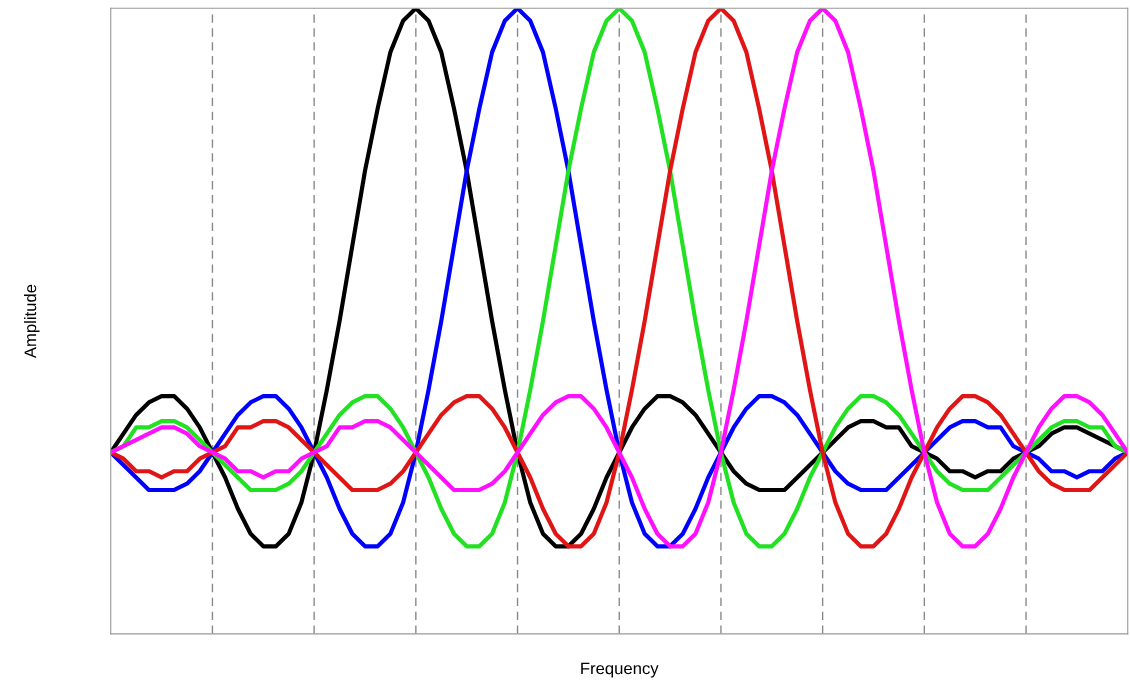 The height and width of the screenshot is (692, 1130). I want to click on x-axis-title: Frequency, so click(620, 670).